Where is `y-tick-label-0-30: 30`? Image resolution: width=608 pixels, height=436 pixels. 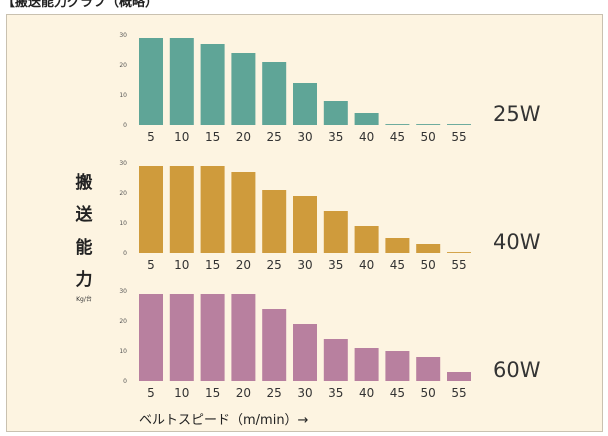 y-tick-label-0-30: 30 is located at coordinates (123, 35).